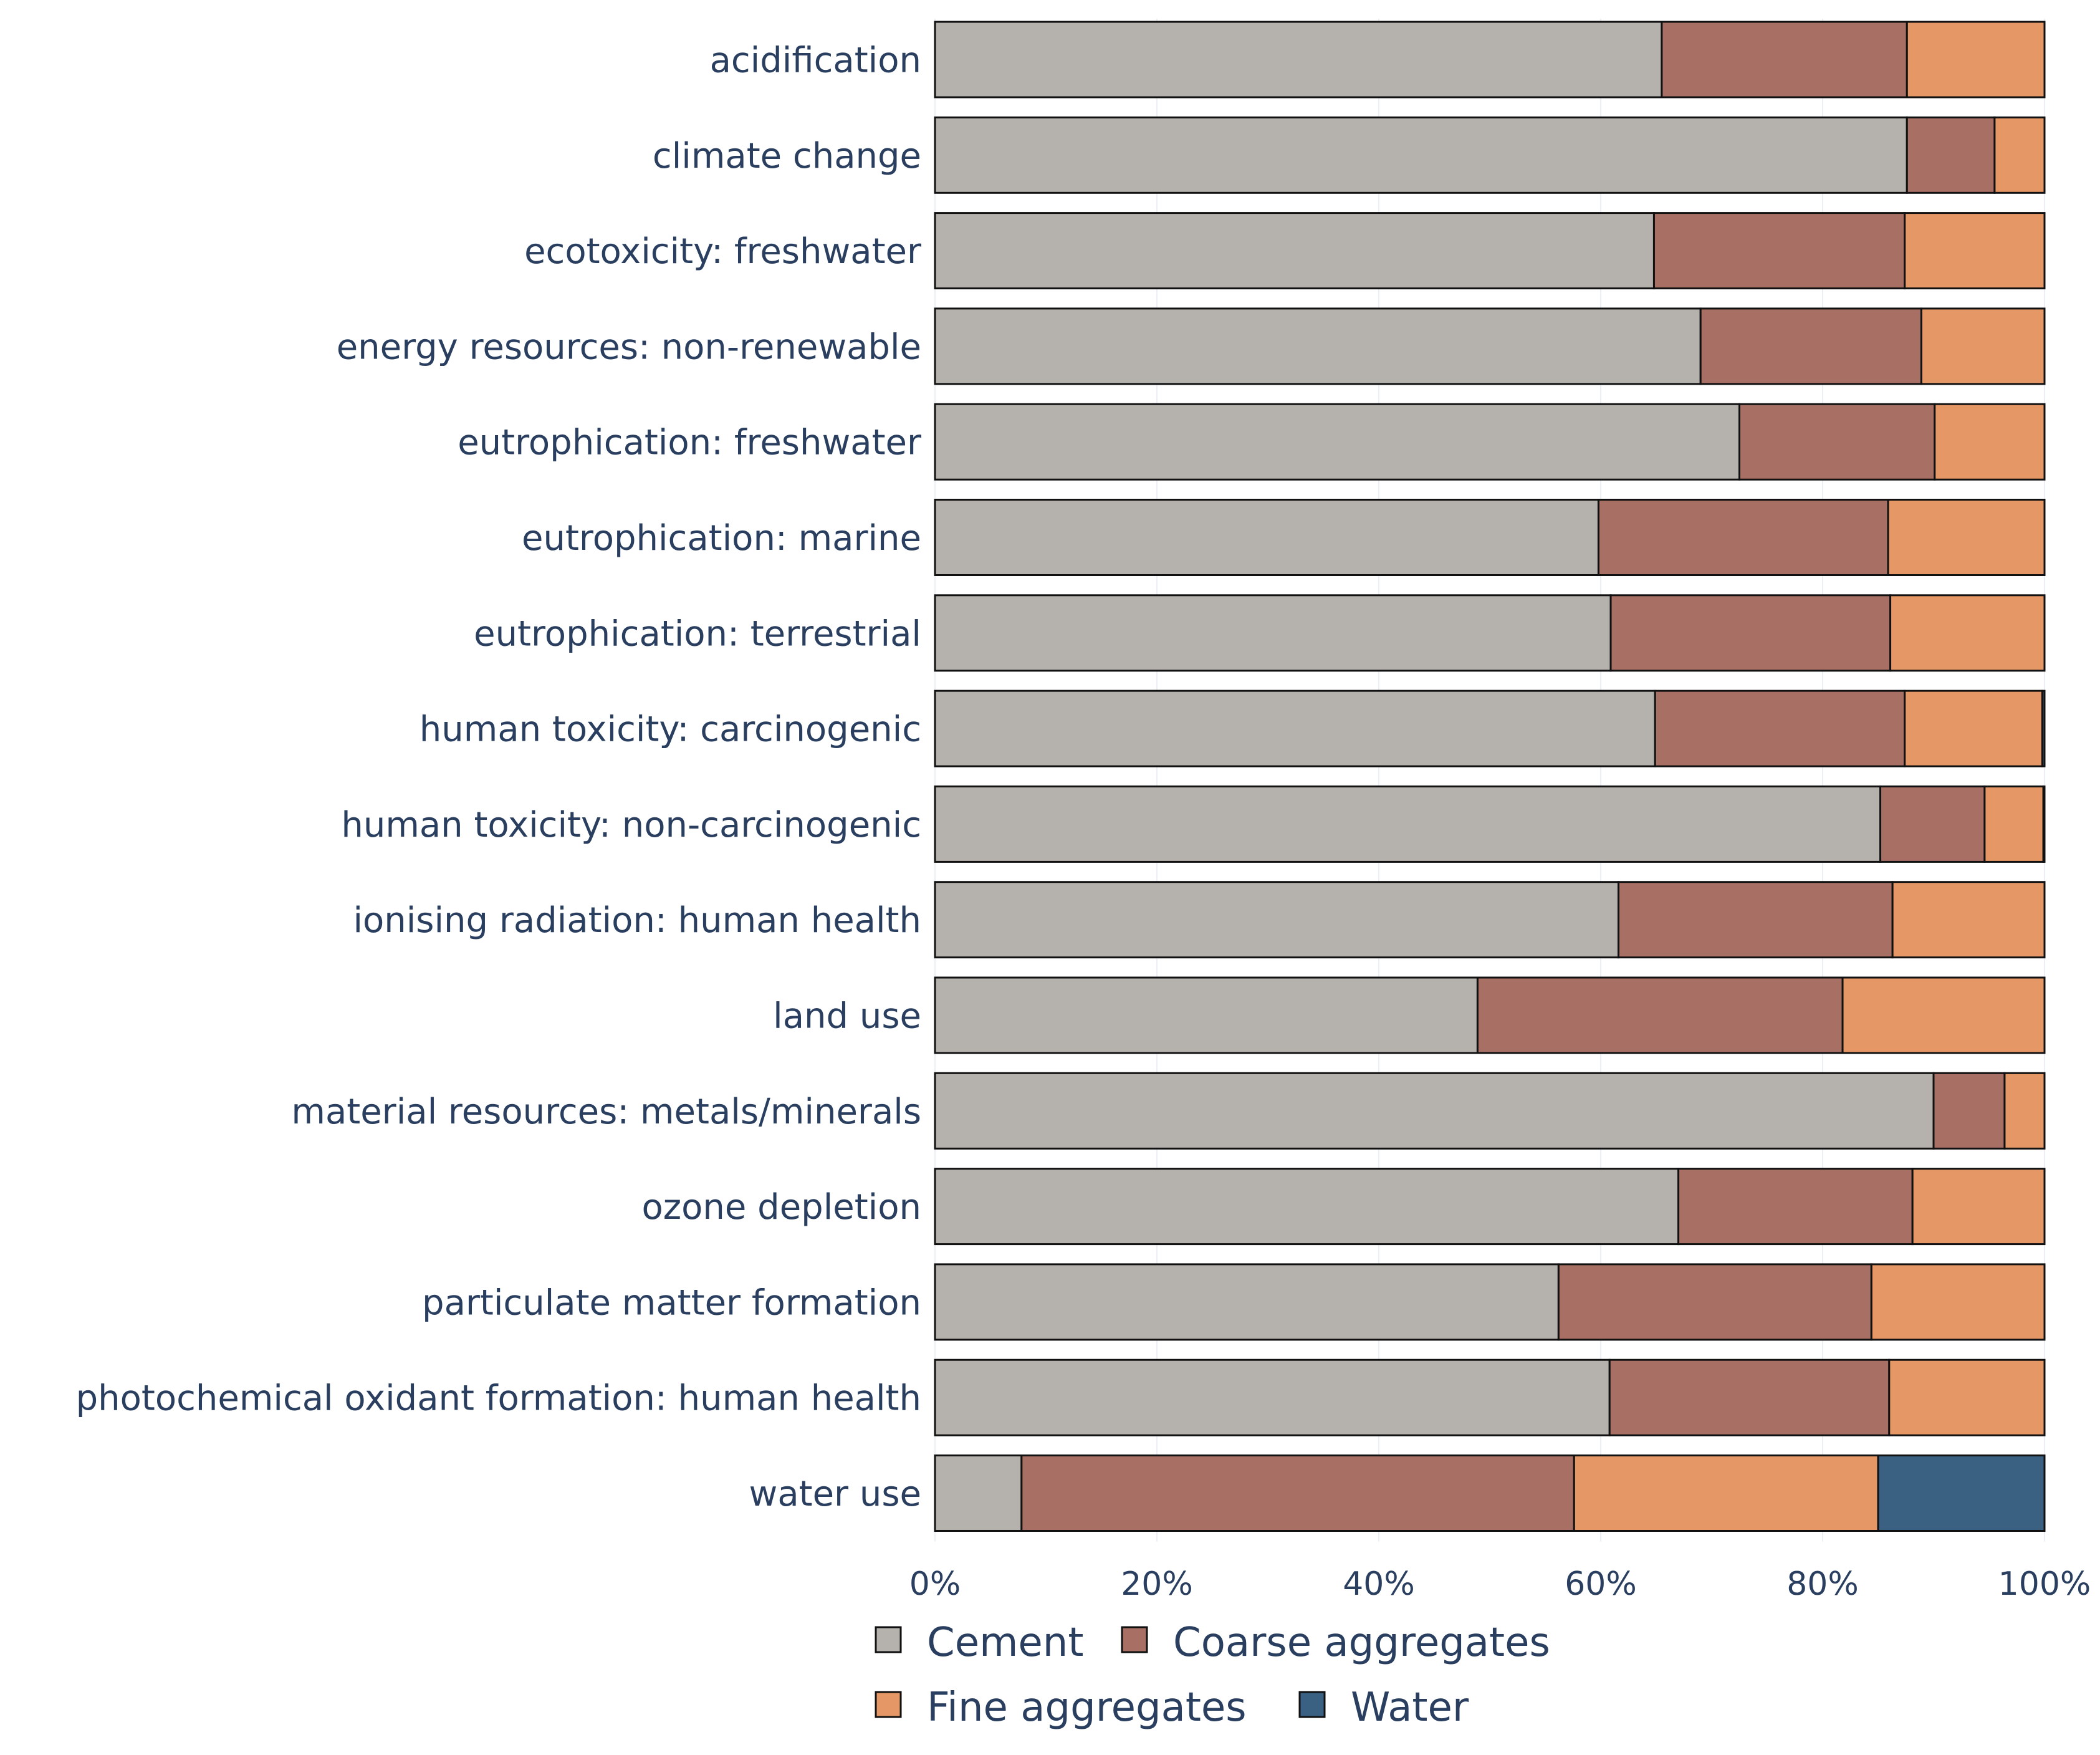 This screenshot has height=1755, width=2100. I want to click on category-label: ecotoxicity: freshwater, so click(723, 251).